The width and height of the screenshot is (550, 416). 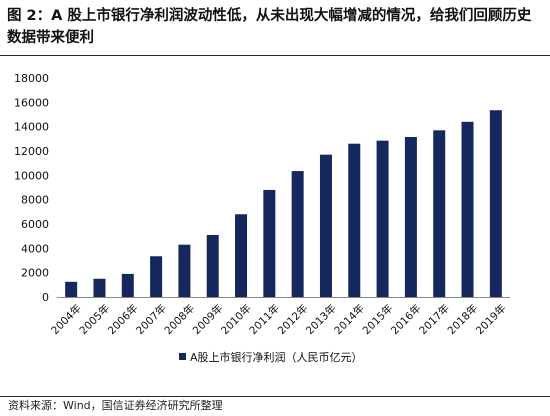 What do you see at coordinates (95, 320) in the screenshot?
I see `x-tick-label: 2005年` at bounding box center [95, 320].